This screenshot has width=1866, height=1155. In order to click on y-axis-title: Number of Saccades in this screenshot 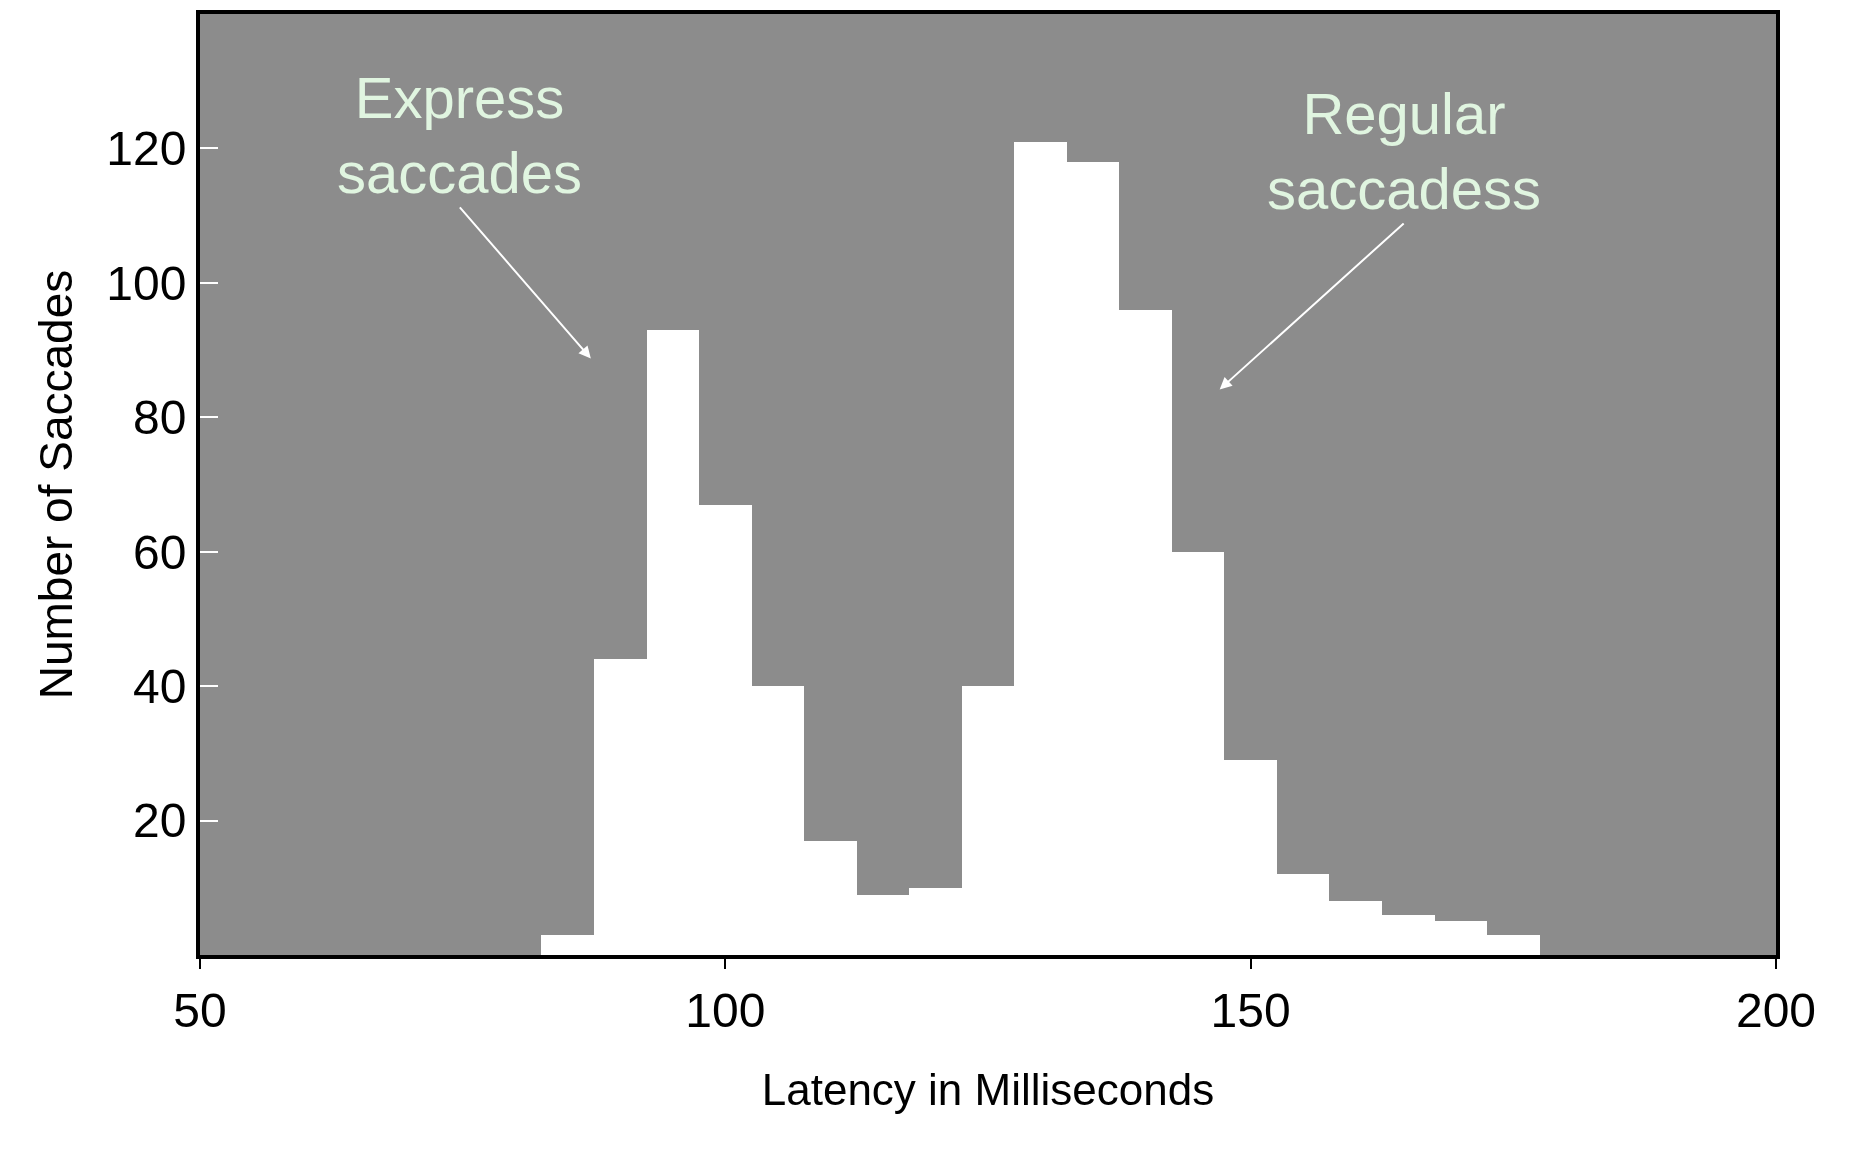, I will do `click(56, 484)`.